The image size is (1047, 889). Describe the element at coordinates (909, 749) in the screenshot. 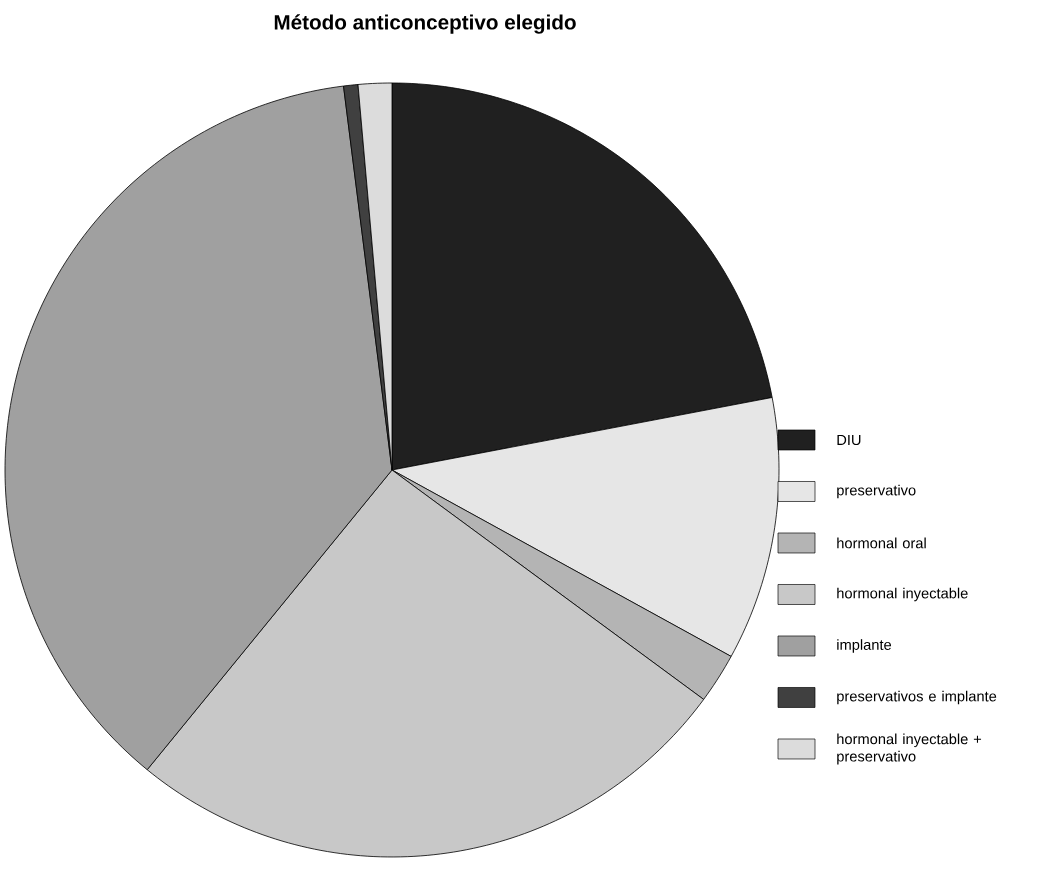

I see `legend-label: hormonal inyectable + preservativo` at that location.